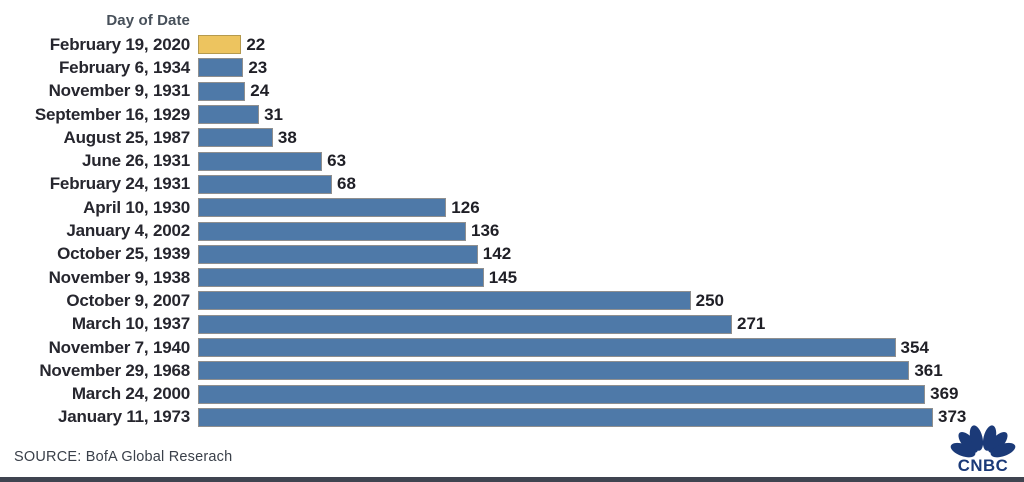 The height and width of the screenshot is (482, 1024). I want to click on bar-highlighted, so click(220, 45).